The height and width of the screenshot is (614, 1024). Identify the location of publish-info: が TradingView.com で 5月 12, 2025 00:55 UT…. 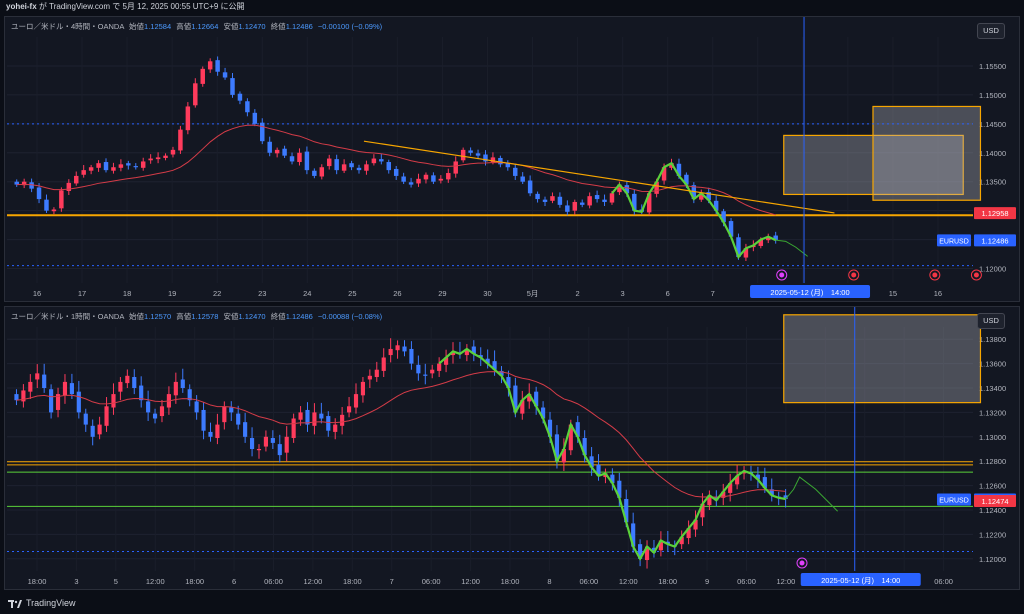
(140, 6).